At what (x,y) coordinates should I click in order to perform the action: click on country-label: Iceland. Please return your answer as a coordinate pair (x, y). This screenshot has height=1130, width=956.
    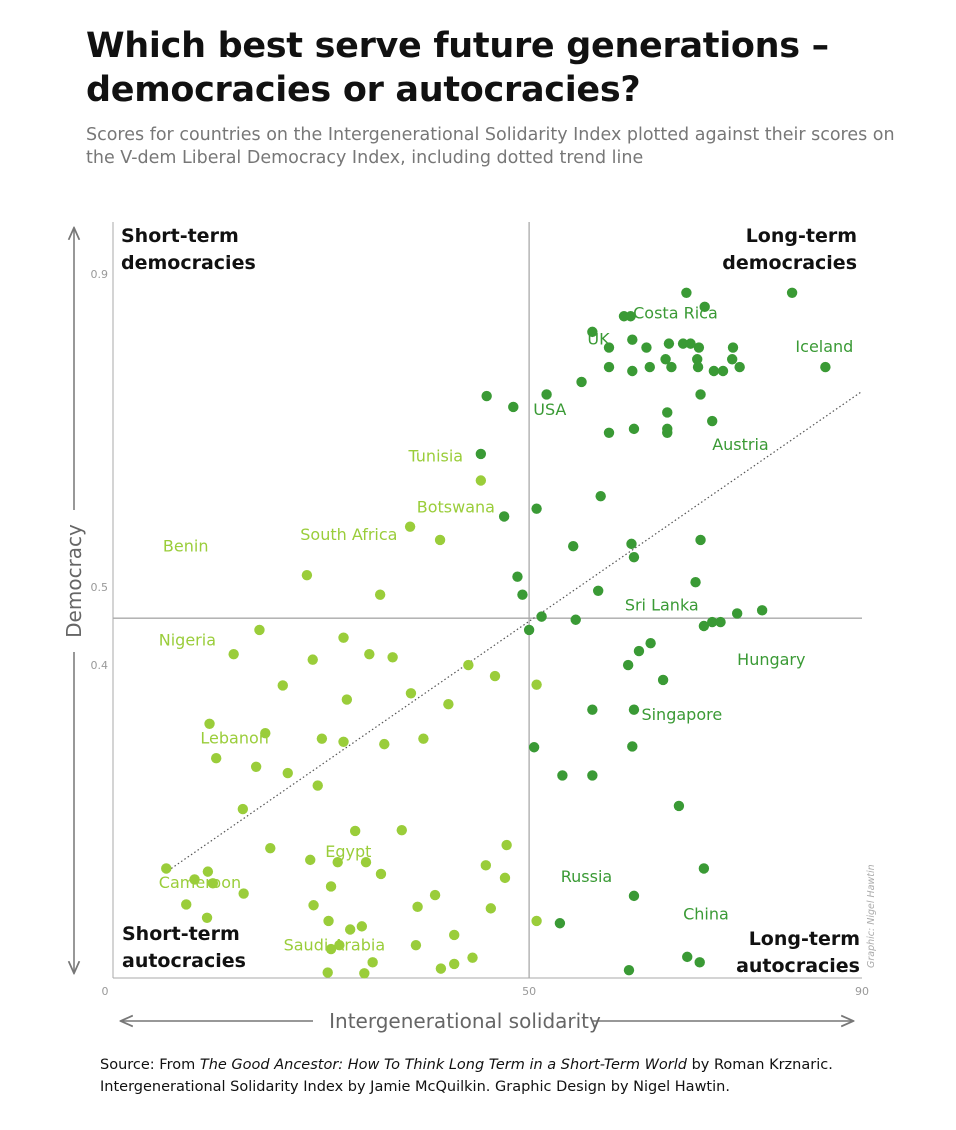
    Looking at the image, I should click on (824, 346).